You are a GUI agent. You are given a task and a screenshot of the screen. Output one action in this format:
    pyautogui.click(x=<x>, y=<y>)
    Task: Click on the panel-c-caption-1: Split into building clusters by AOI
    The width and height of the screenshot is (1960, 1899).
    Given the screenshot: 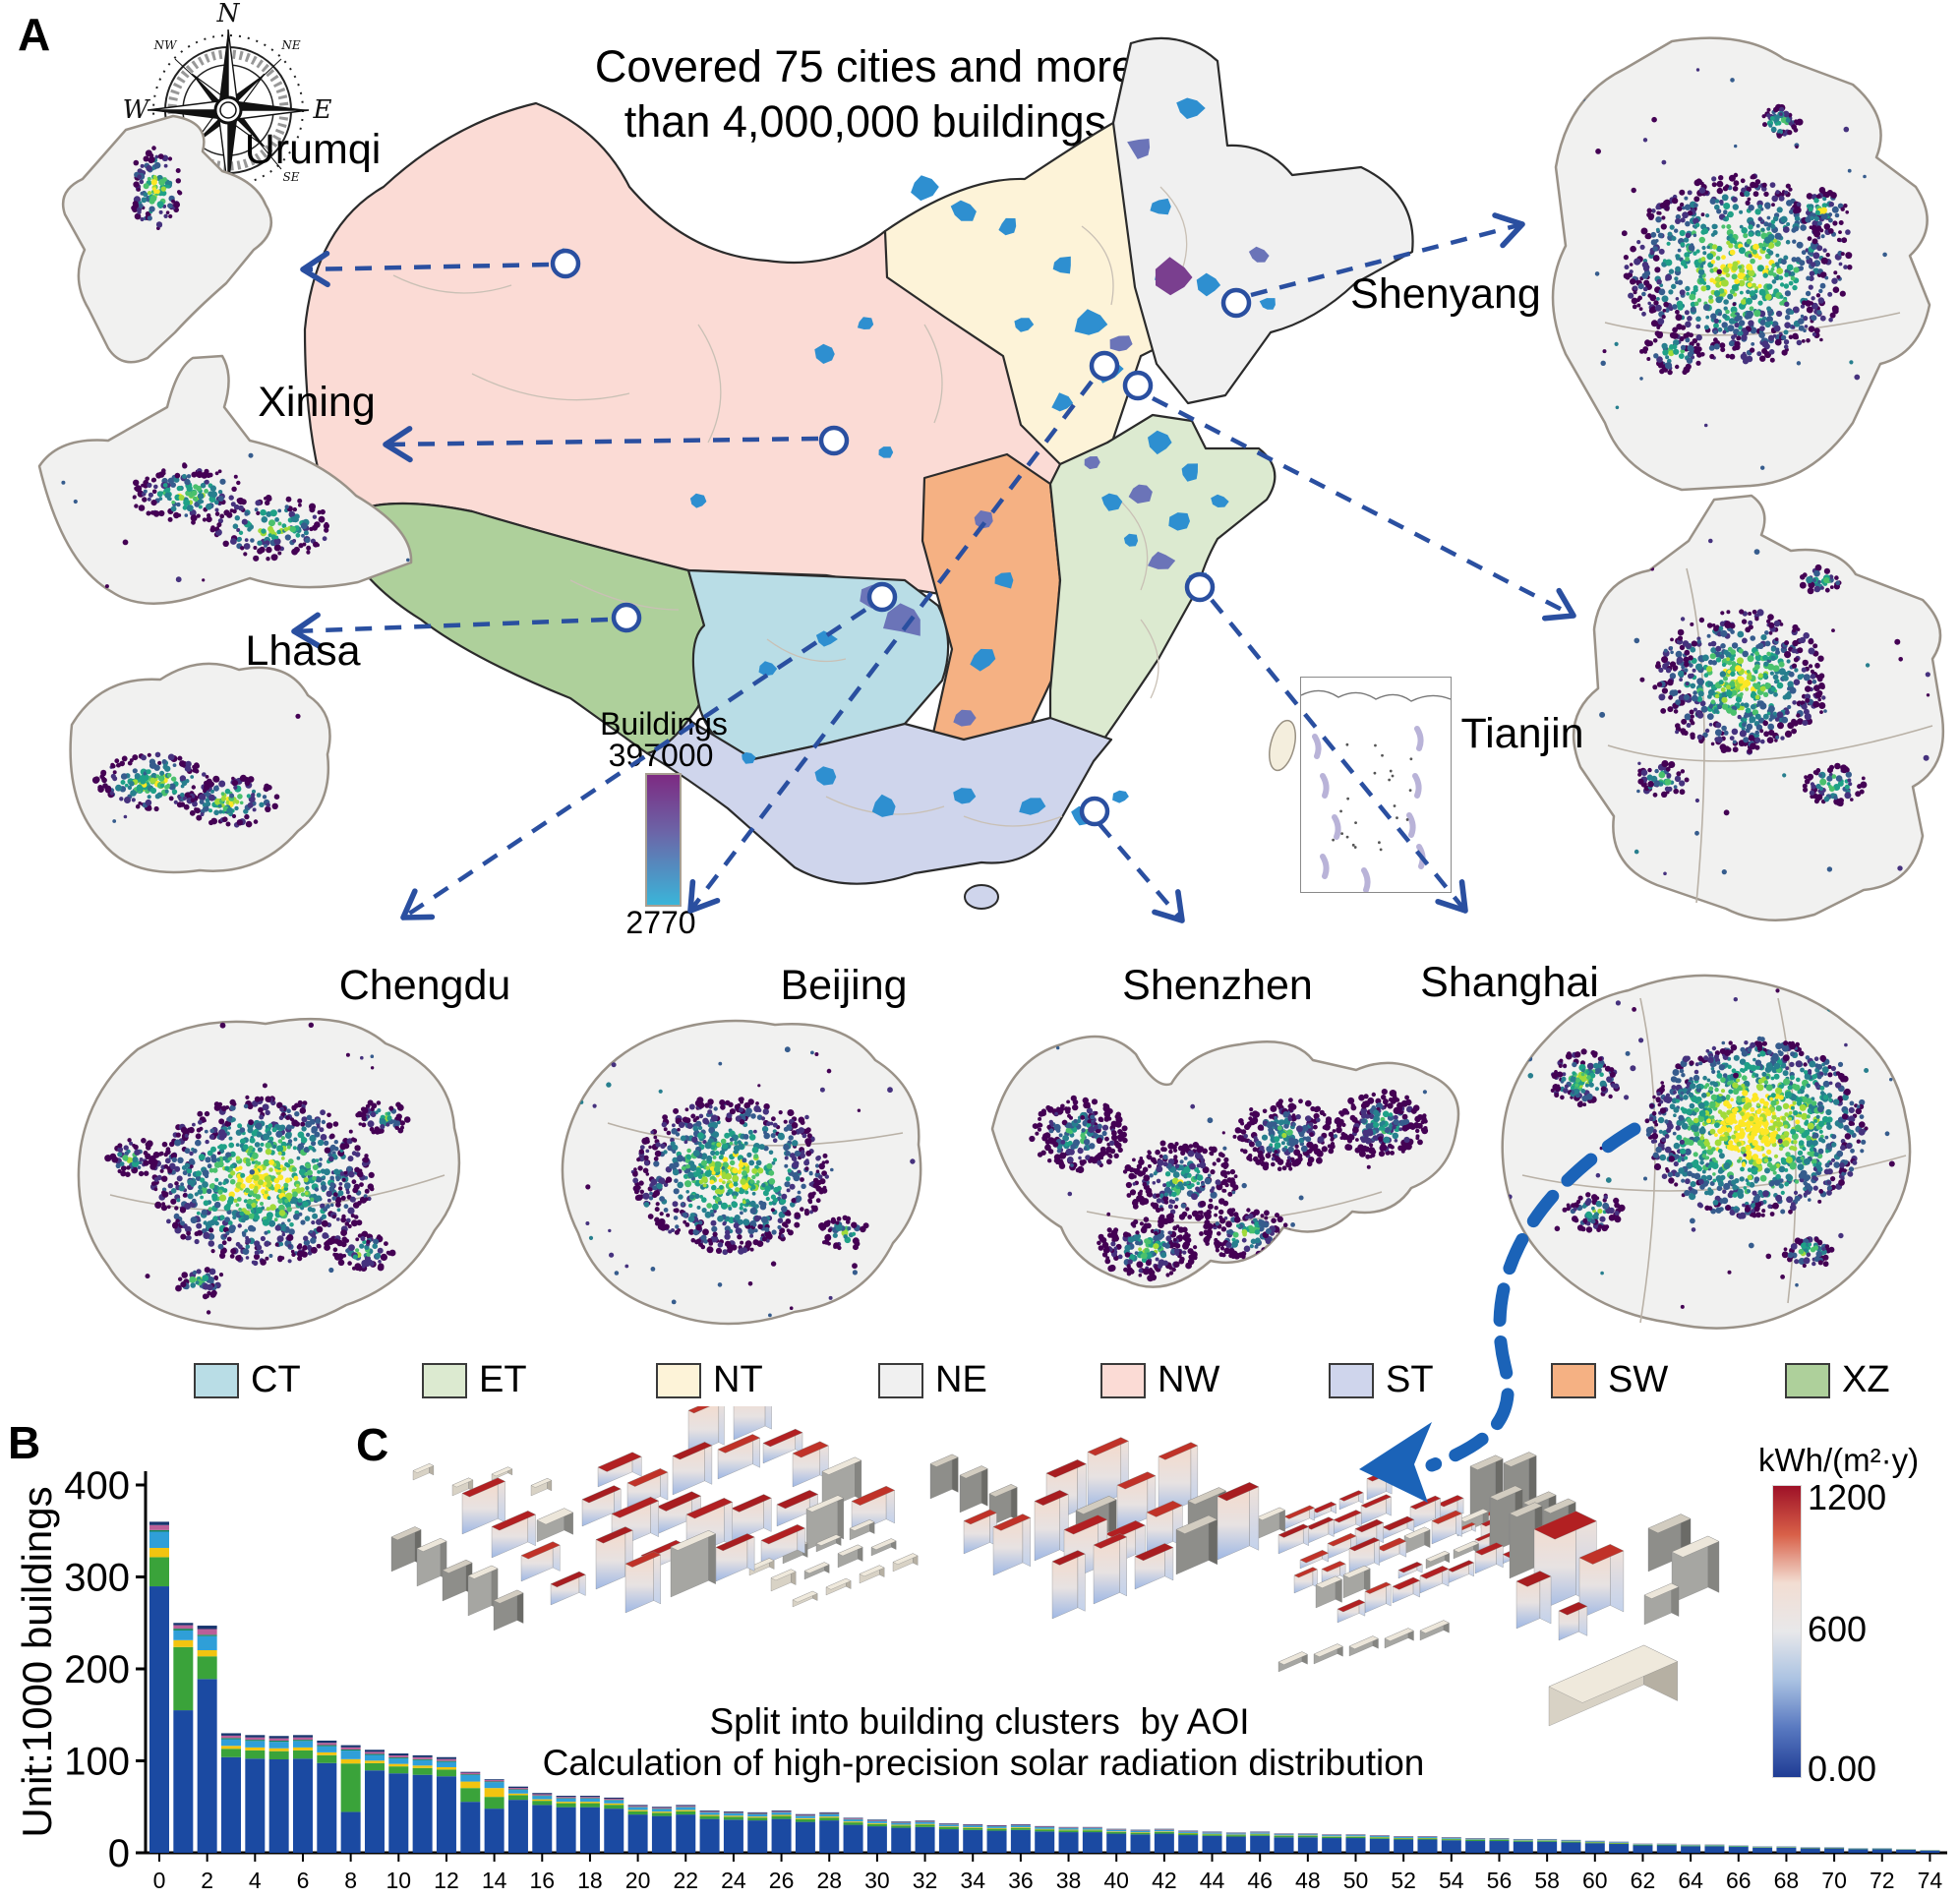 What is the action you would take?
    pyautogui.click(x=980, y=1722)
    